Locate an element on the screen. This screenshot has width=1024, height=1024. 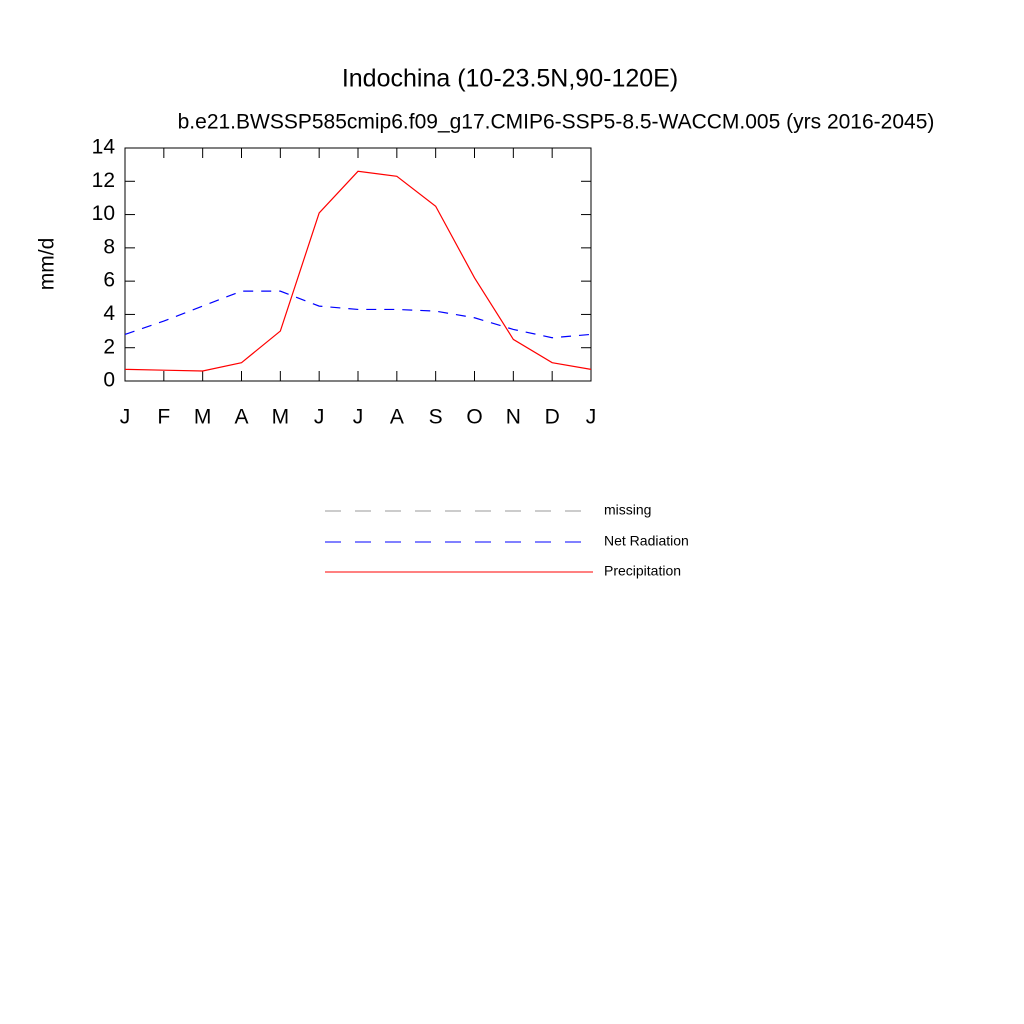
y-tick-label: 6 is located at coordinates (109, 280).